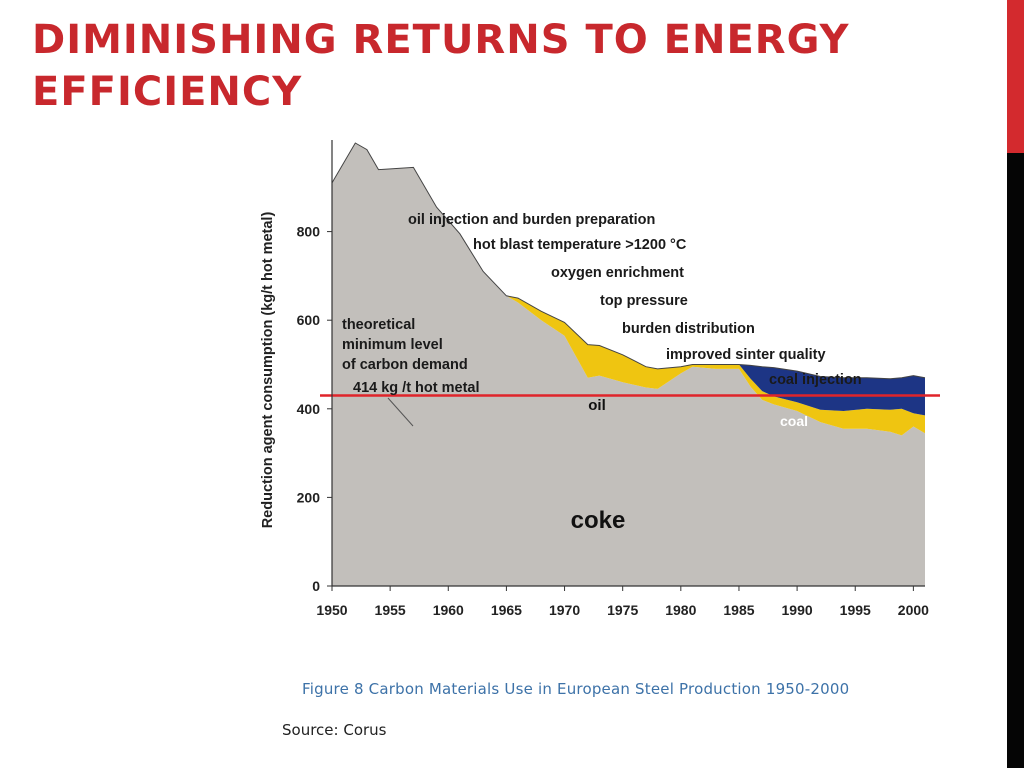 This screenshot has width=1024, height=768. Describe the element at coordinates (1015, 76) in the screenshot. I see `edge-accent-bar-red` at that location.